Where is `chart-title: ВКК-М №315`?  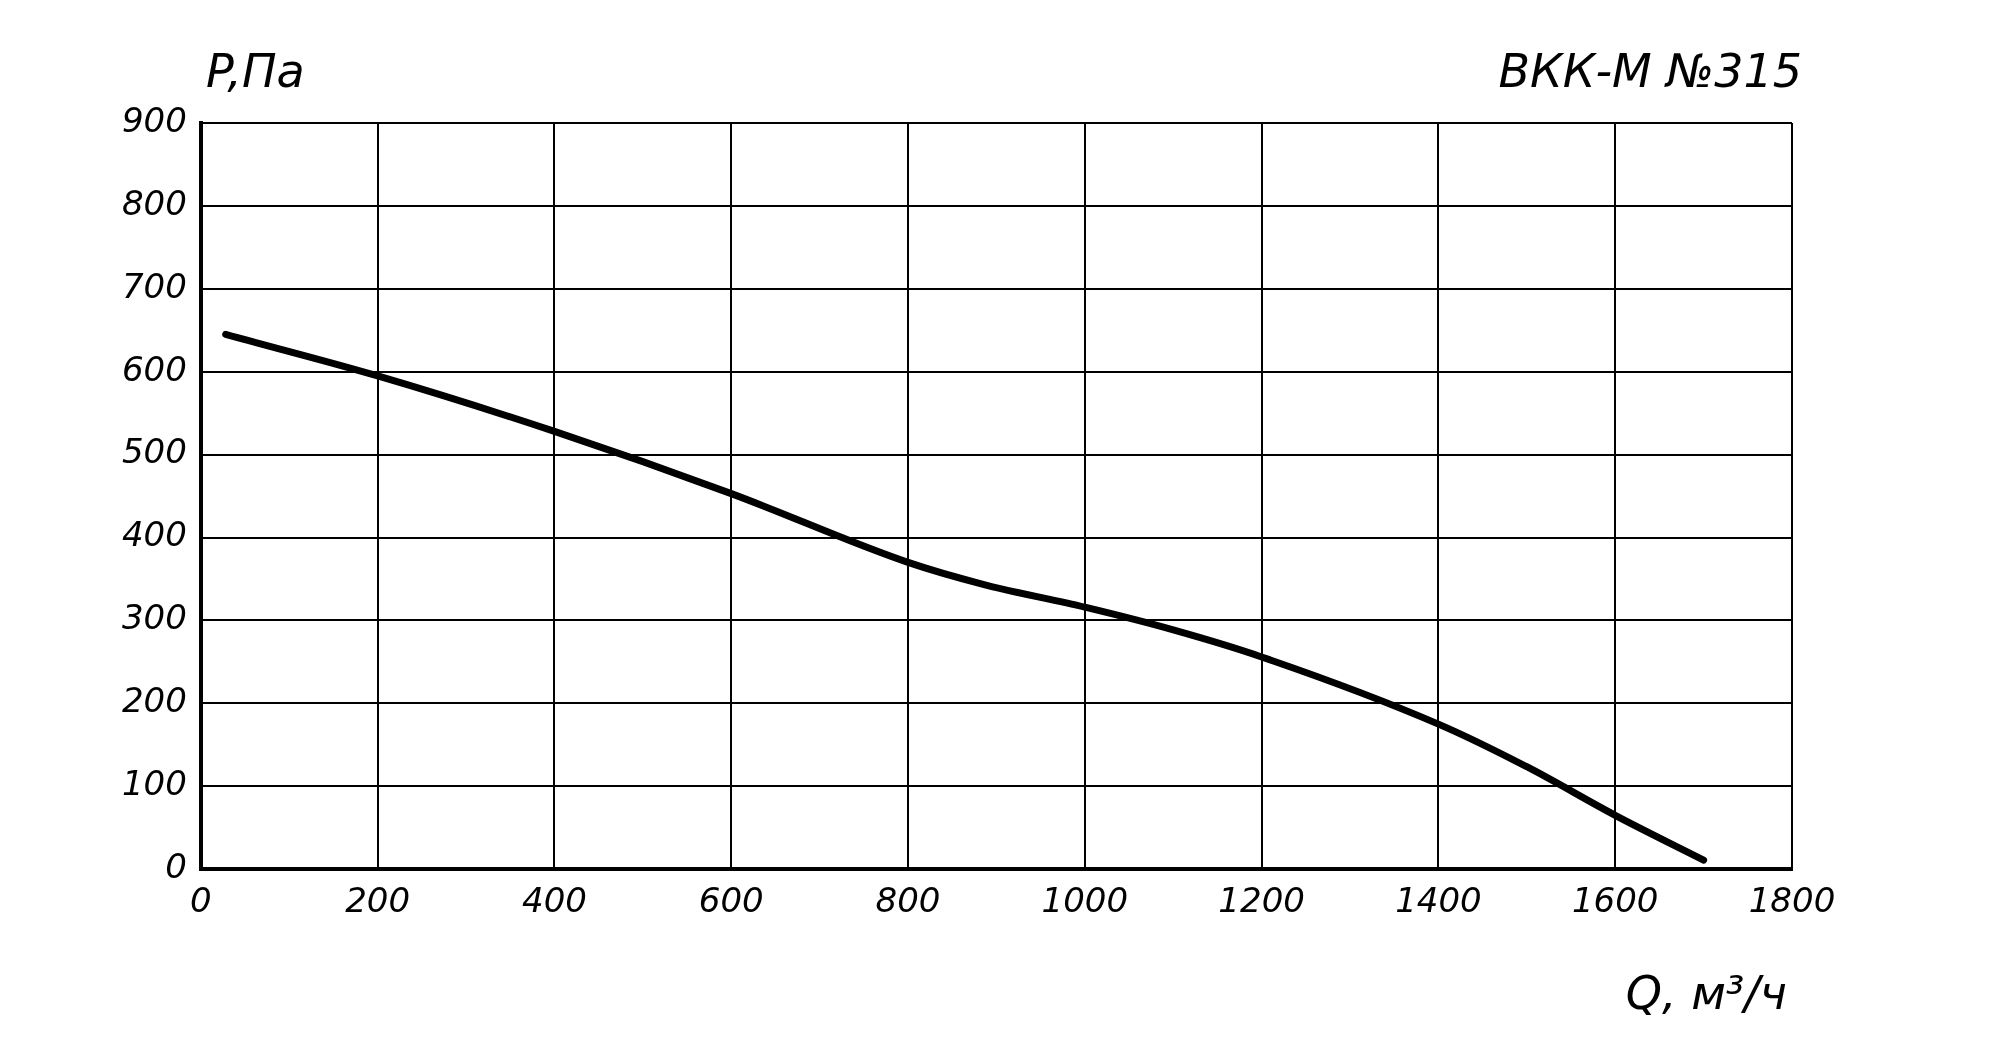
chart-title: ВКК-М №315 is located at coordinates (1650, 70).